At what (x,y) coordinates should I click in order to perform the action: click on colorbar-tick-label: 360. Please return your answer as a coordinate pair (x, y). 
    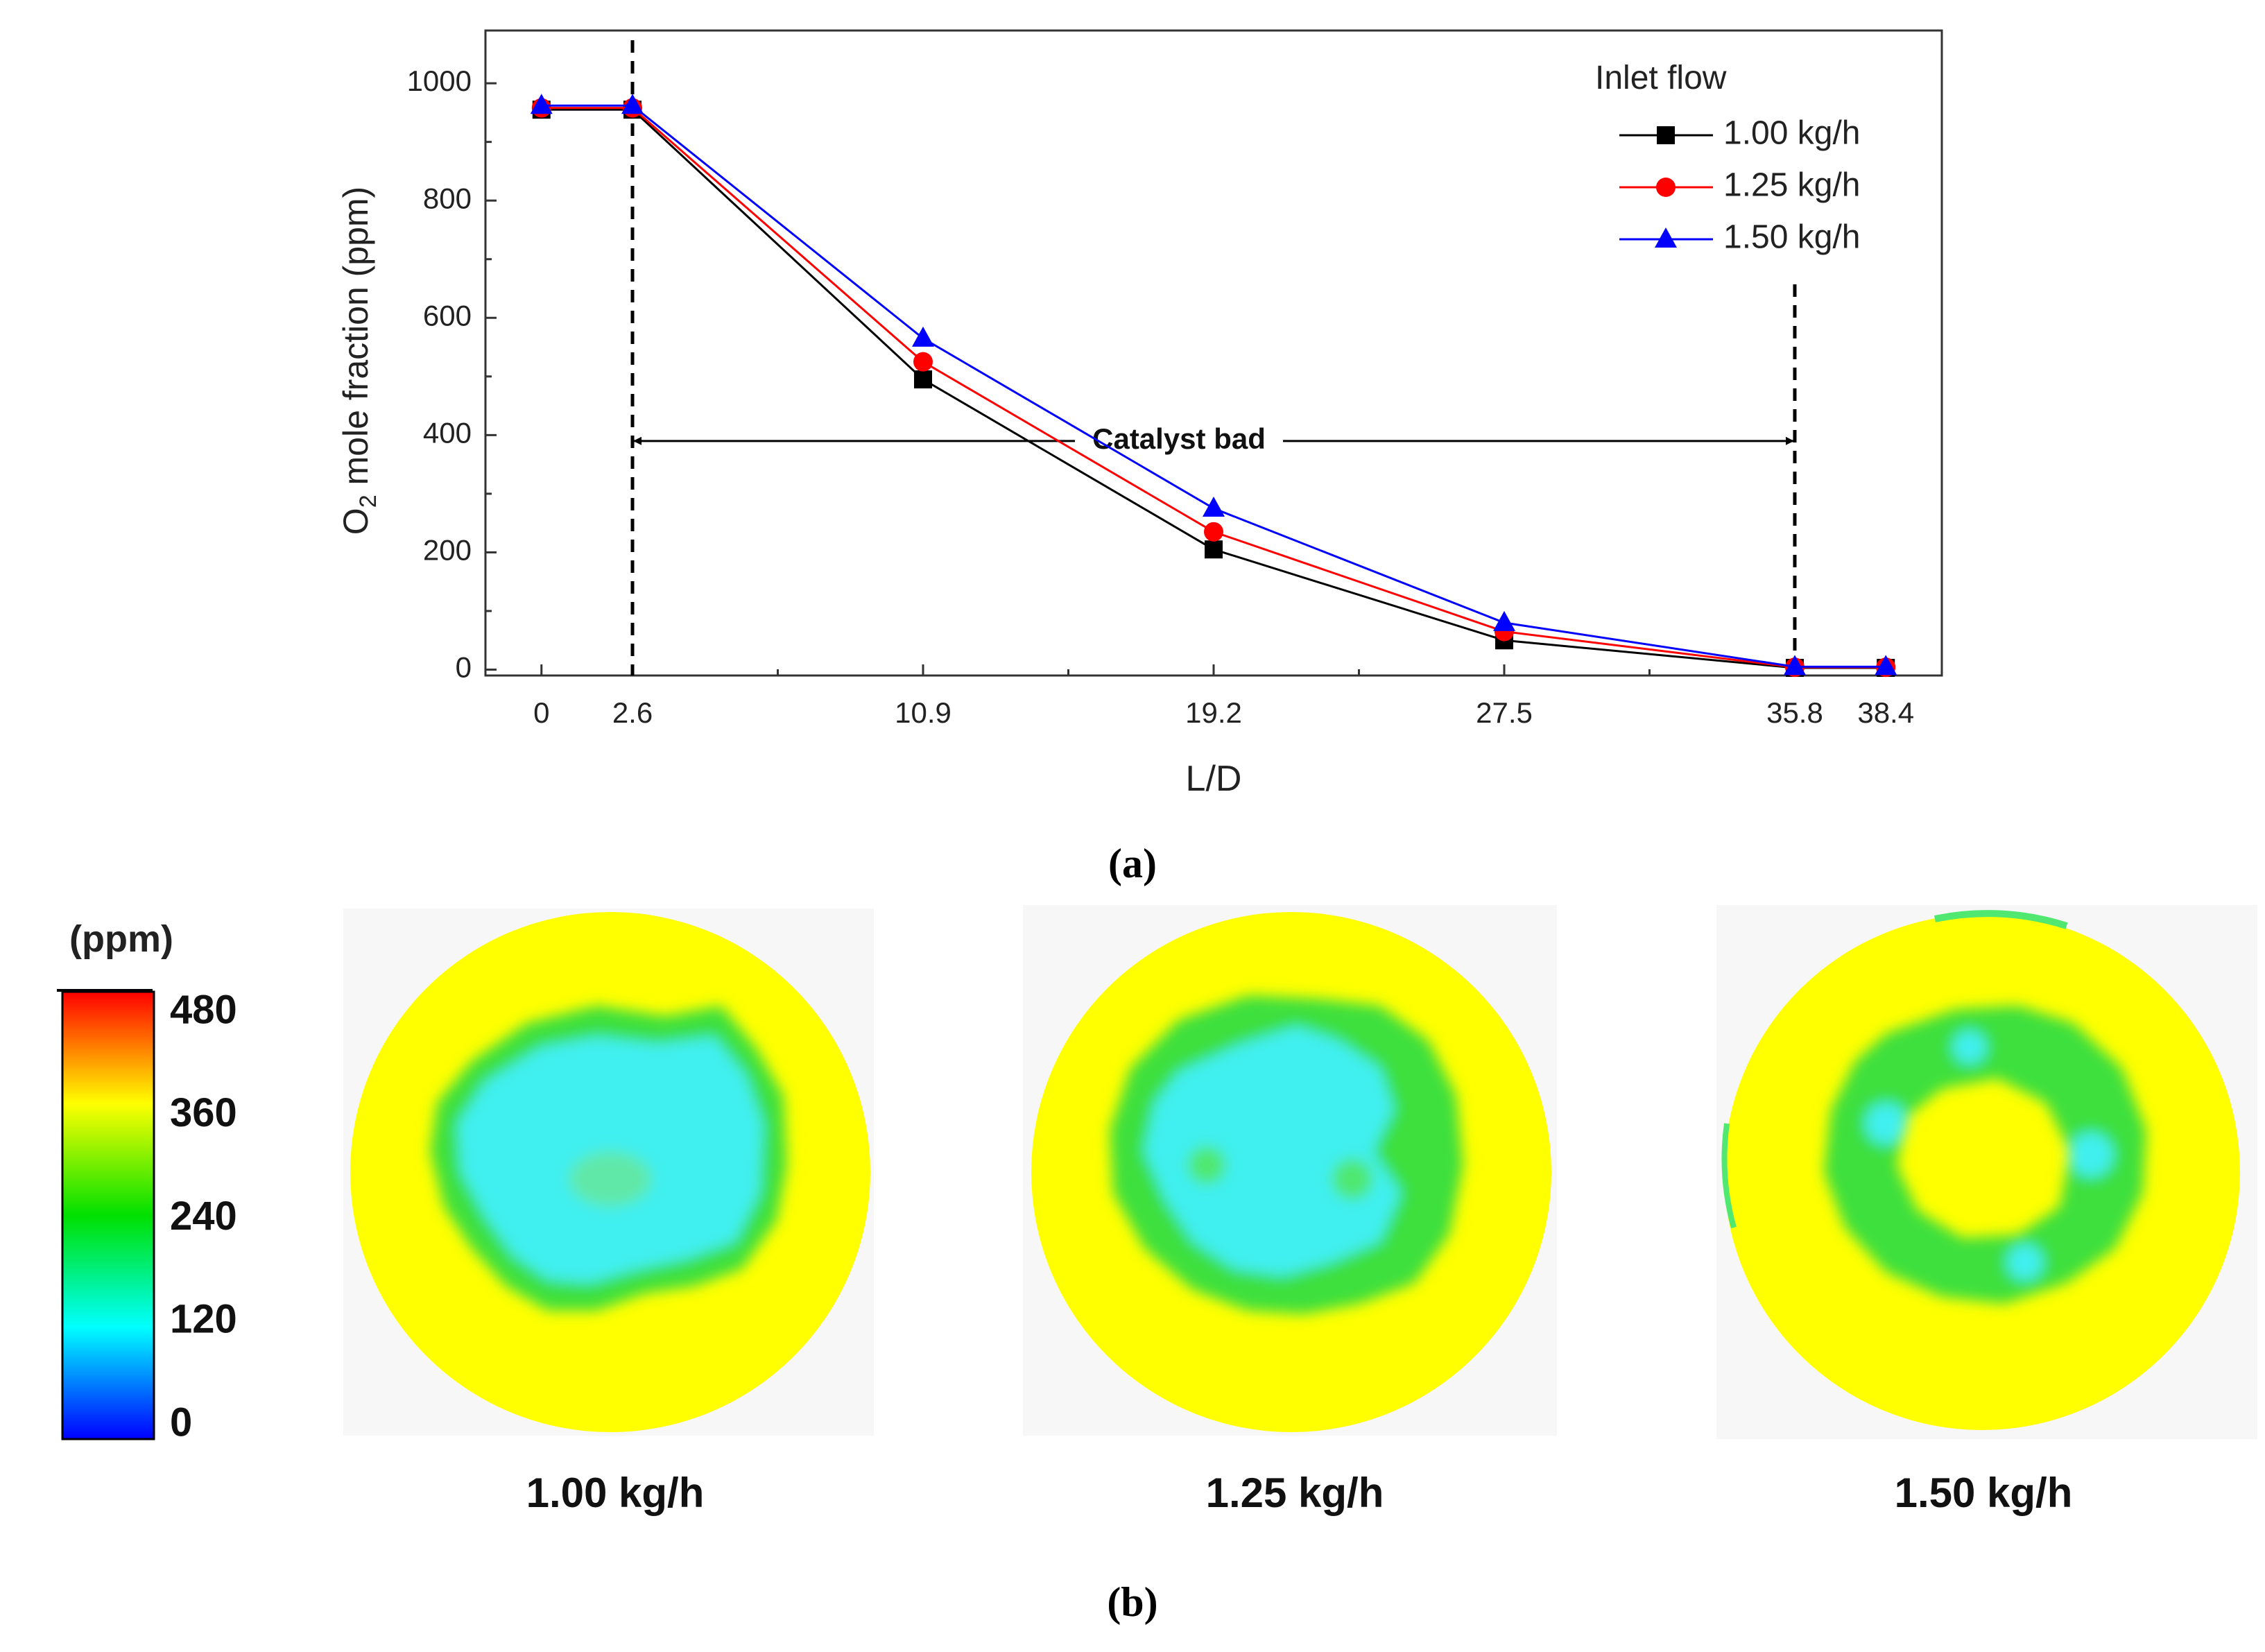
    Looking at the image, I should click on (203, 1112).